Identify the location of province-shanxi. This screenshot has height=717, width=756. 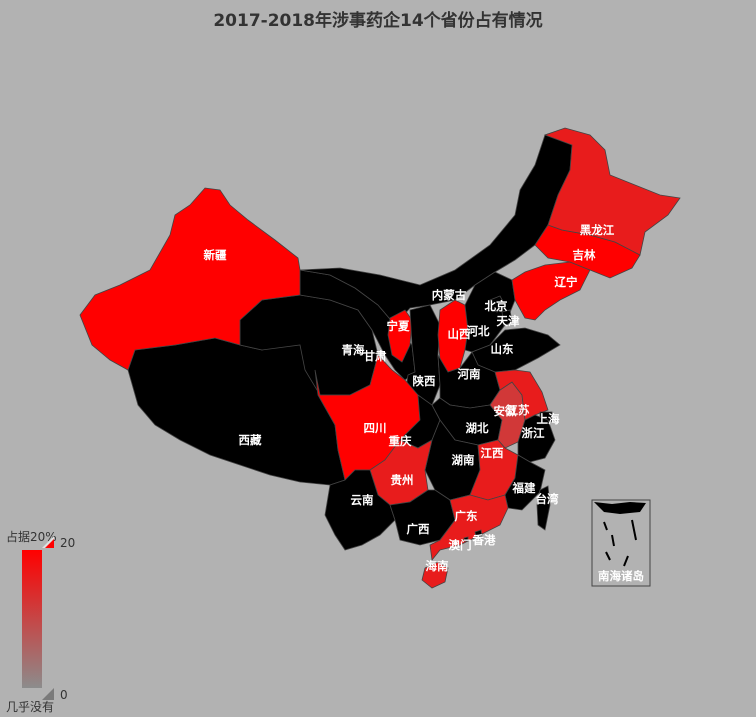
(453, 336).